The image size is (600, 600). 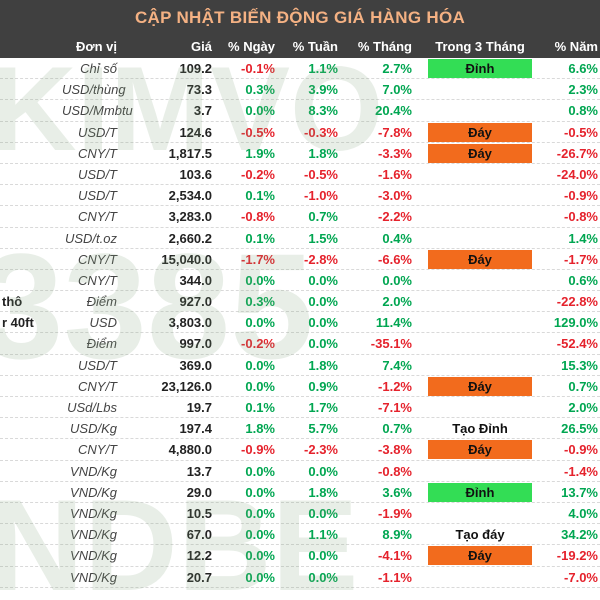 I want to click on table-row: CNY/T 15,040.0 -1.7% -2.8% -6.6% Đáy -1.7%, so click(x=300, y=259).